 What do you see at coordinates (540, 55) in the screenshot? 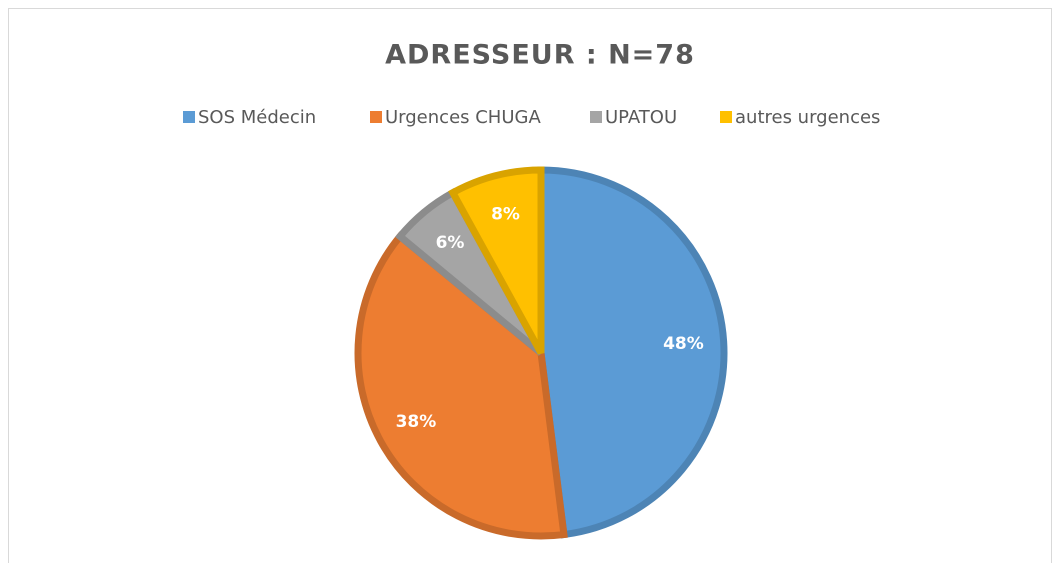
I see `chart-title: ADRESSEUR : N=78` at bounding box center [540, 55].